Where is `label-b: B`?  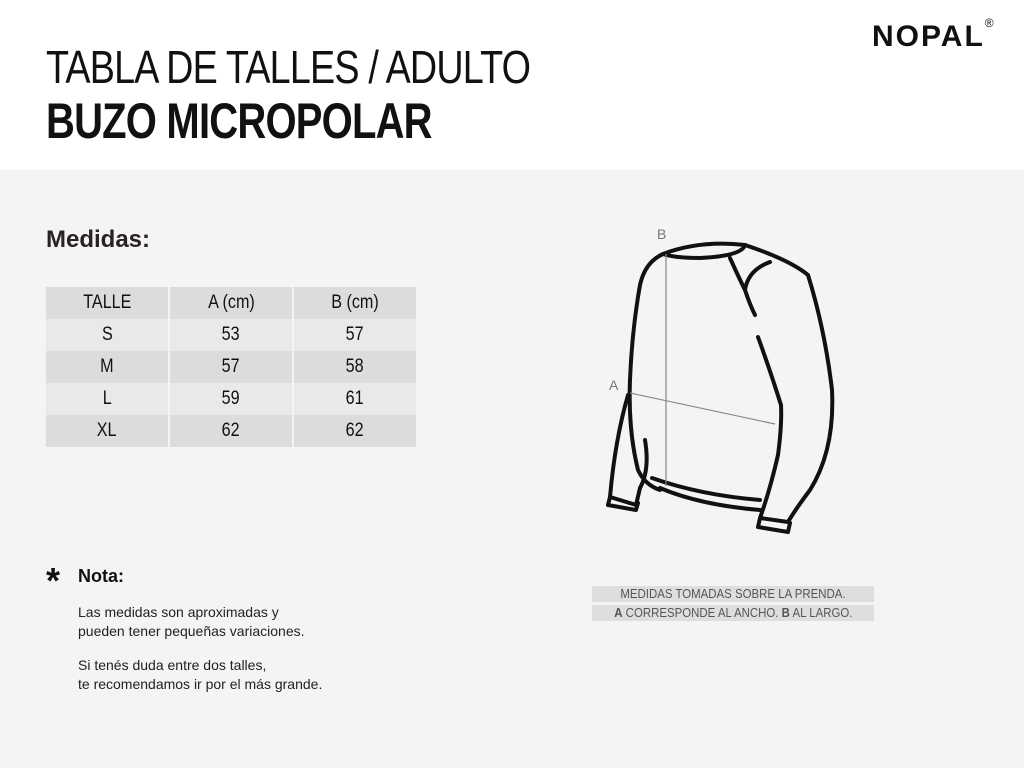 label-b: B is located at coordinates (662, 234).